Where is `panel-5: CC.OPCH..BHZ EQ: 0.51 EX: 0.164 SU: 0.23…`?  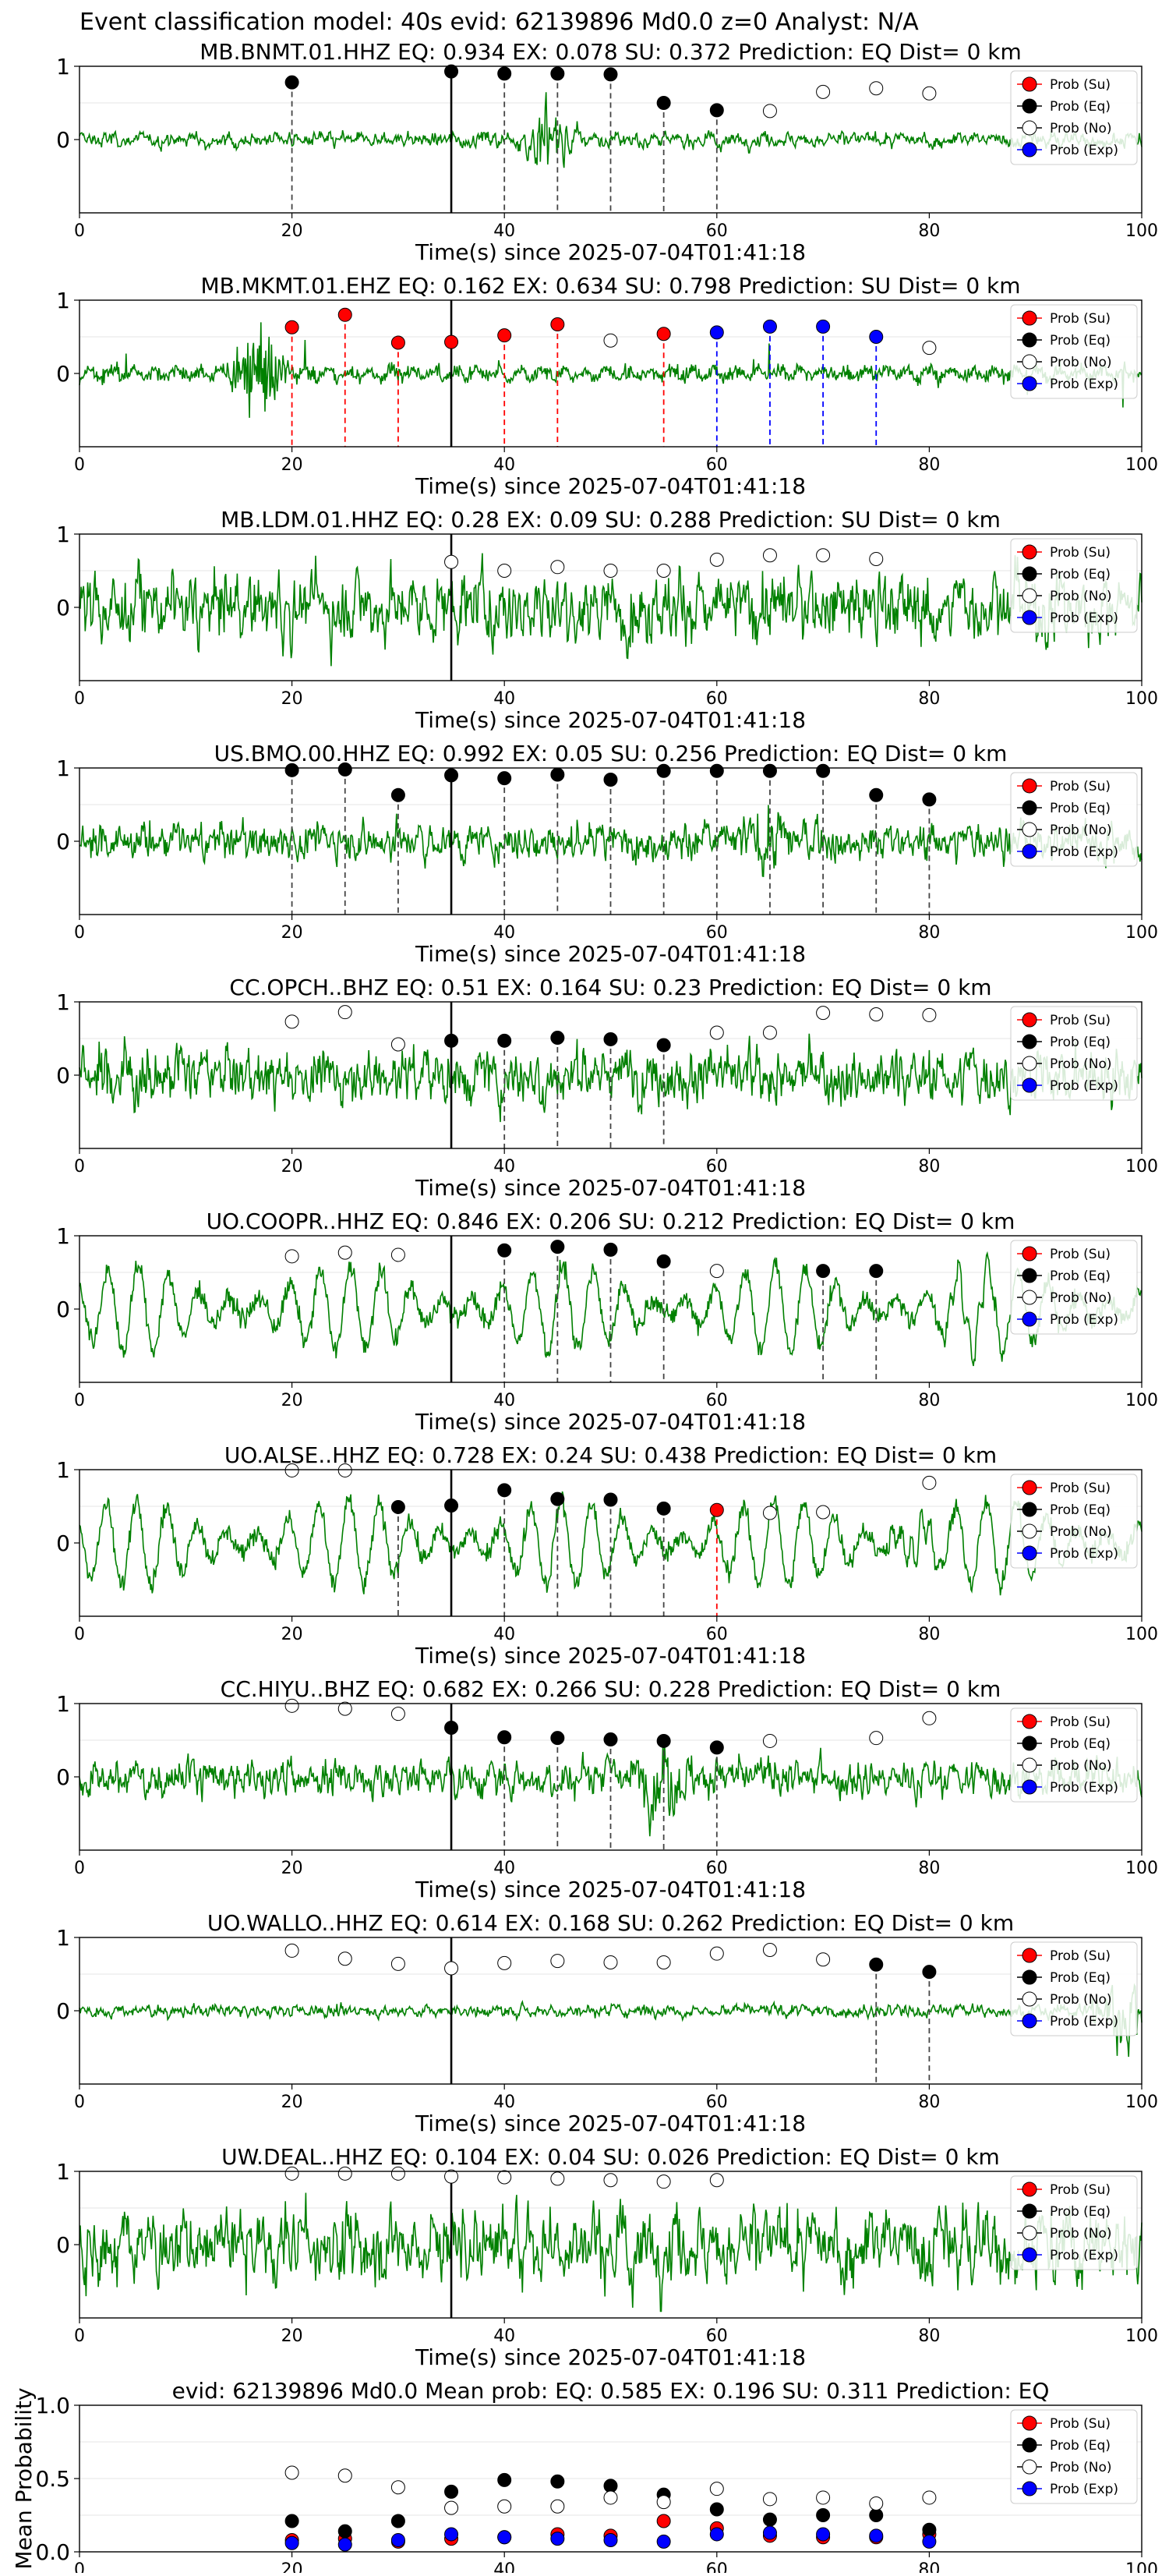
panel-5: CC.OPCH..BHZ EQ: 0.51 EX: 0.164 SU: 0.23… is located at coordinates (607, 1088).